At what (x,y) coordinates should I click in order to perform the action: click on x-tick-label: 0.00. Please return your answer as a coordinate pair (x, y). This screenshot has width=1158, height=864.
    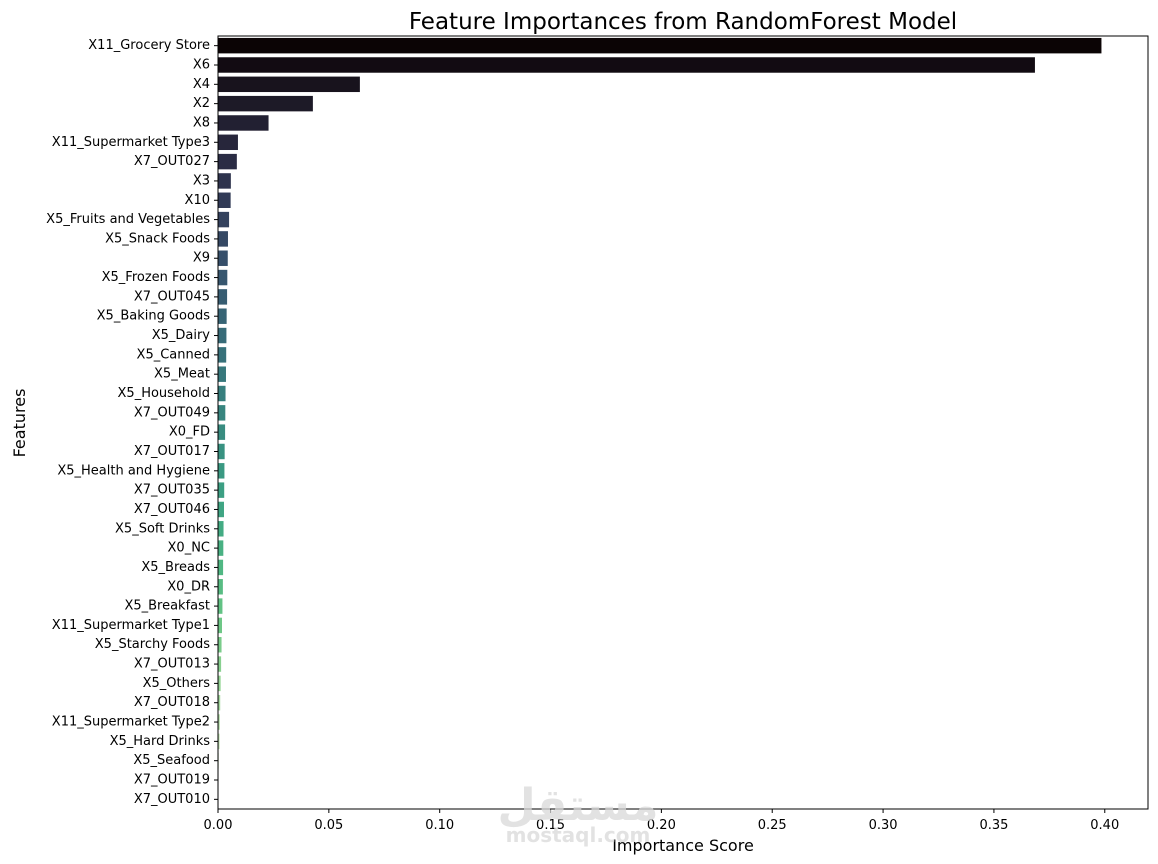
    Looking at the image, I should click on (218, 825).